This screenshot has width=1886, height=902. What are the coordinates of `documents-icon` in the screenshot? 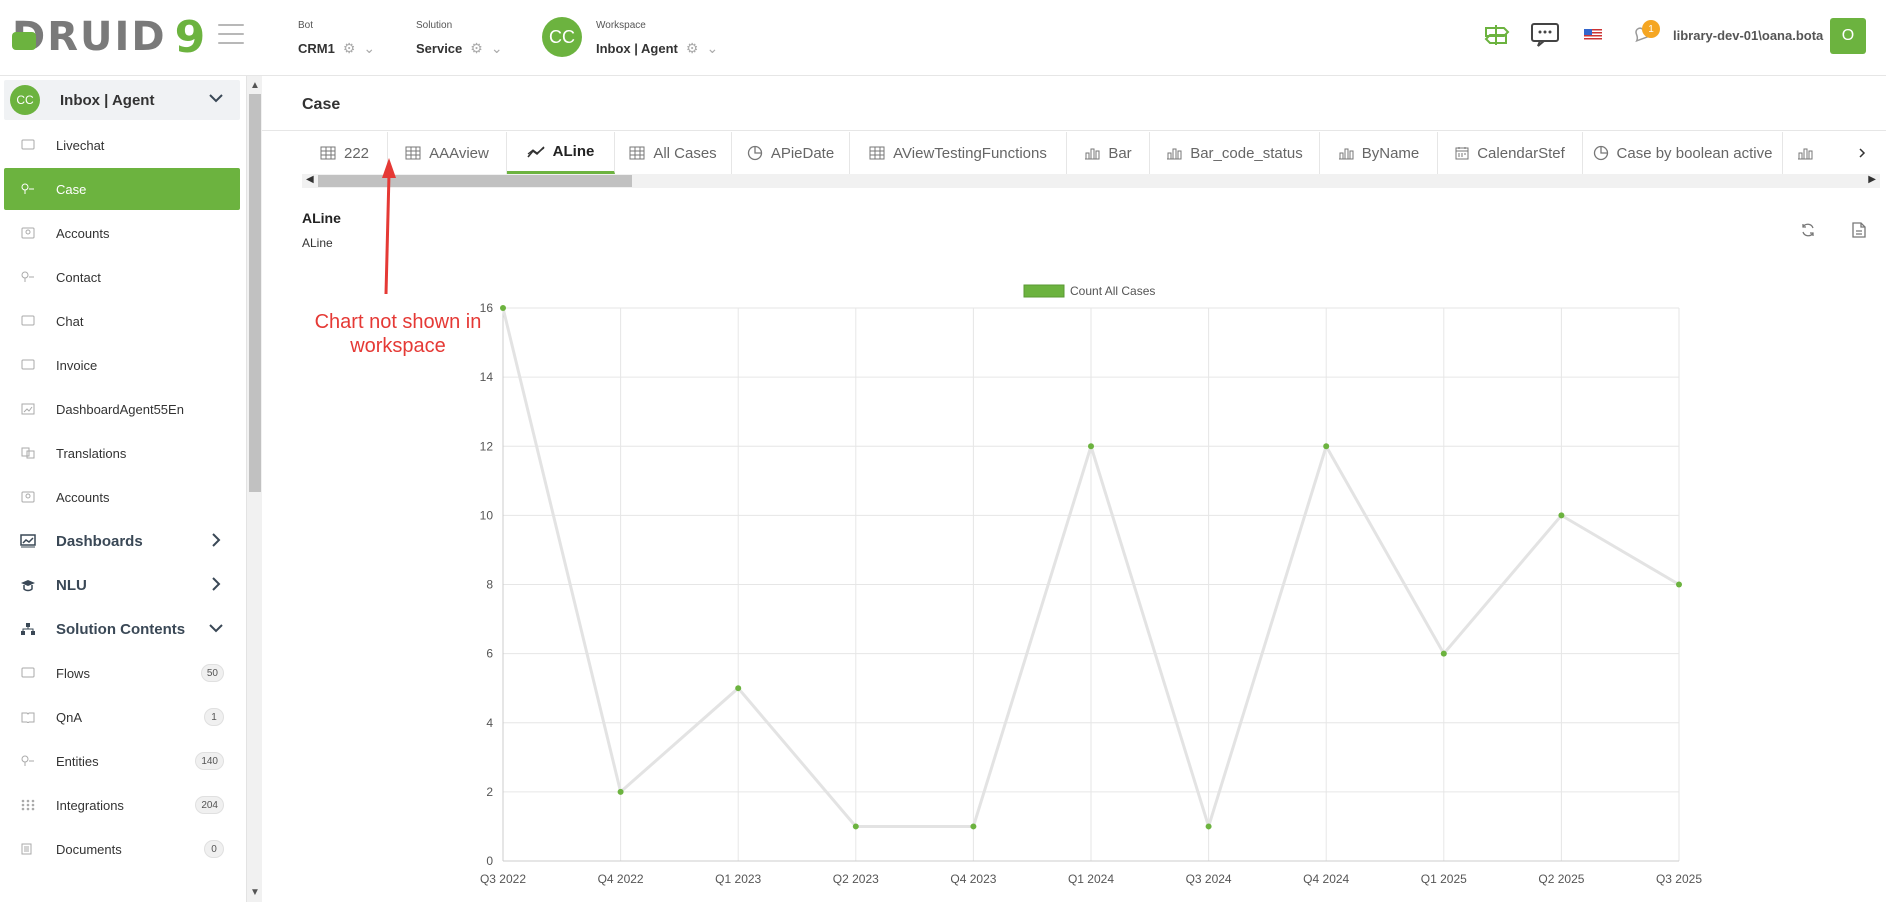 It's located at (28, 849).